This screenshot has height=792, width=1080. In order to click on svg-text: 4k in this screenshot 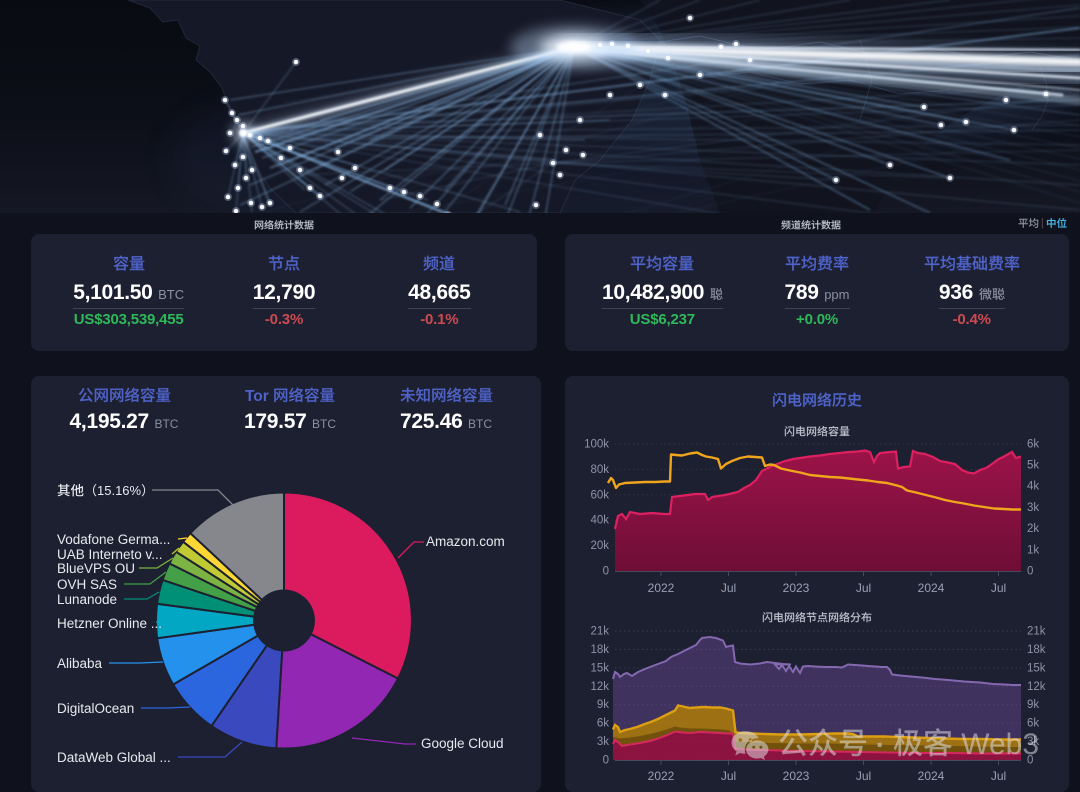, I will do `click(1033, 487)`.